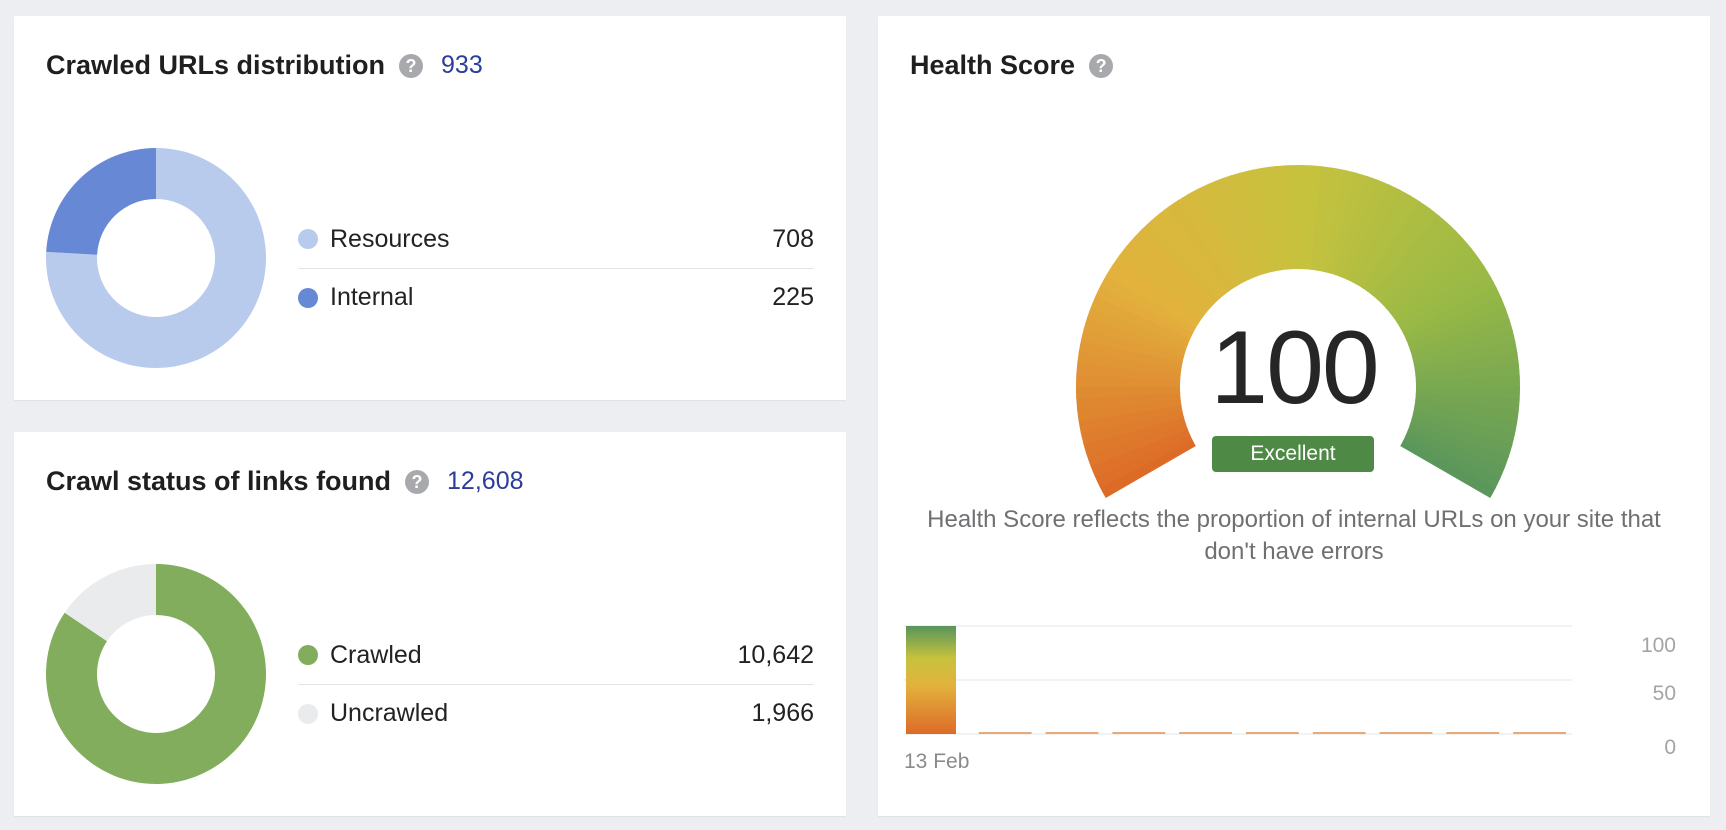 The image size is (1726, 830). I want to click on legend: Crawled 10,642 Uncrawled 1,966, so click(556, 684).